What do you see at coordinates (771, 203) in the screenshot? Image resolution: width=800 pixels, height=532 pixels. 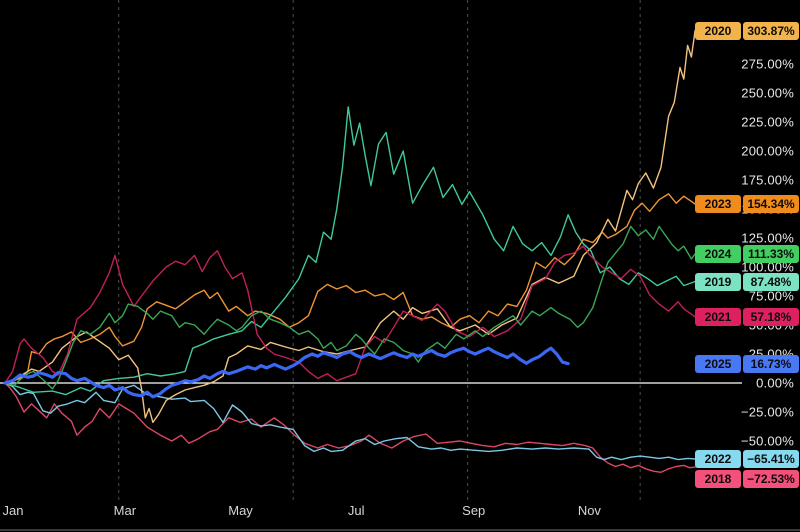 I see `value-badge-2023: 154.34%` at bounding box center [771, 203].